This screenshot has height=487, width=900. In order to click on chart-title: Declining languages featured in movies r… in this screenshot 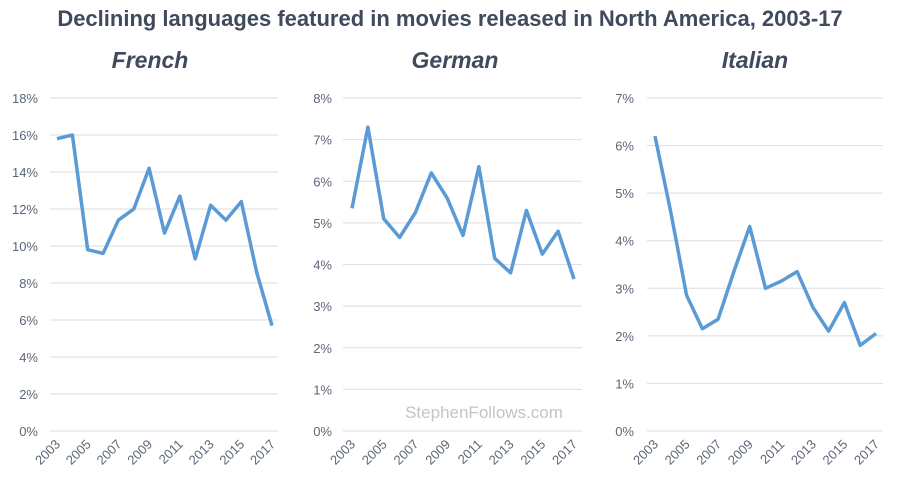, I will do `click(449, 18)`.